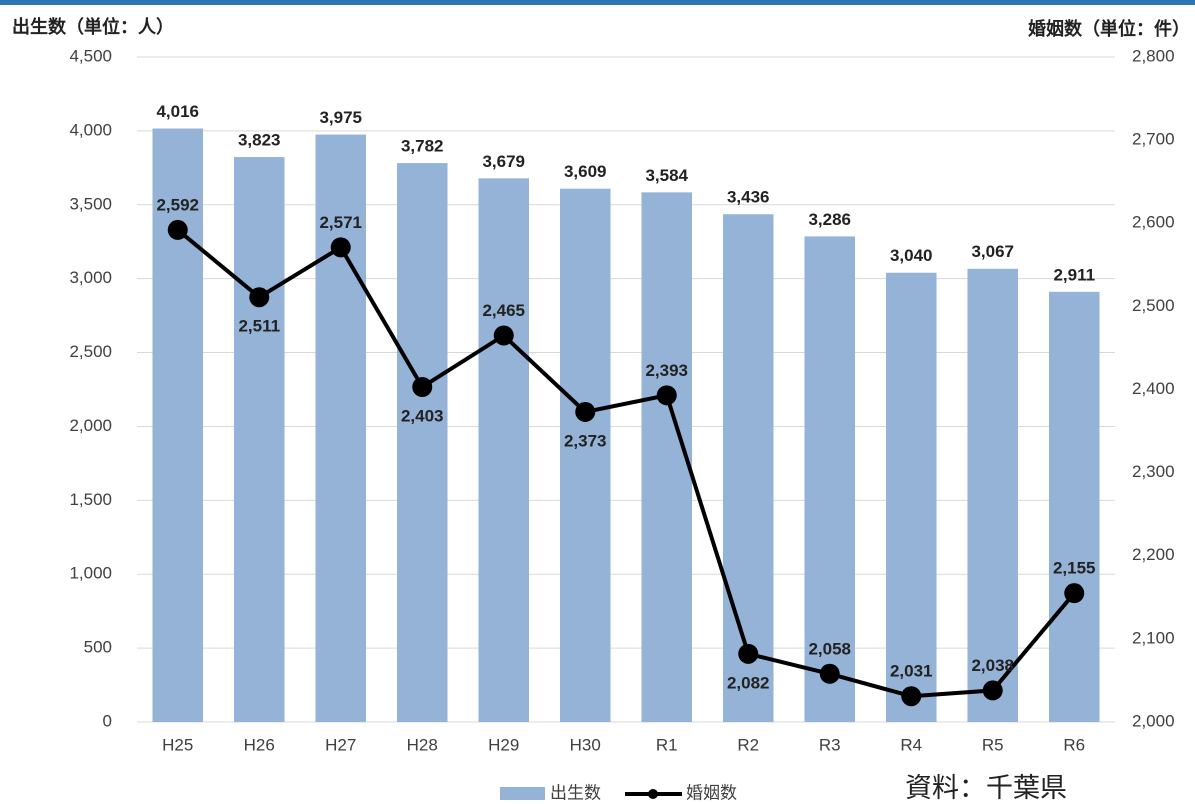 Image resolution: width=1195 pixels, height=804 pixels. I want to click on x-tick-label: R6, so click(1074, 744).